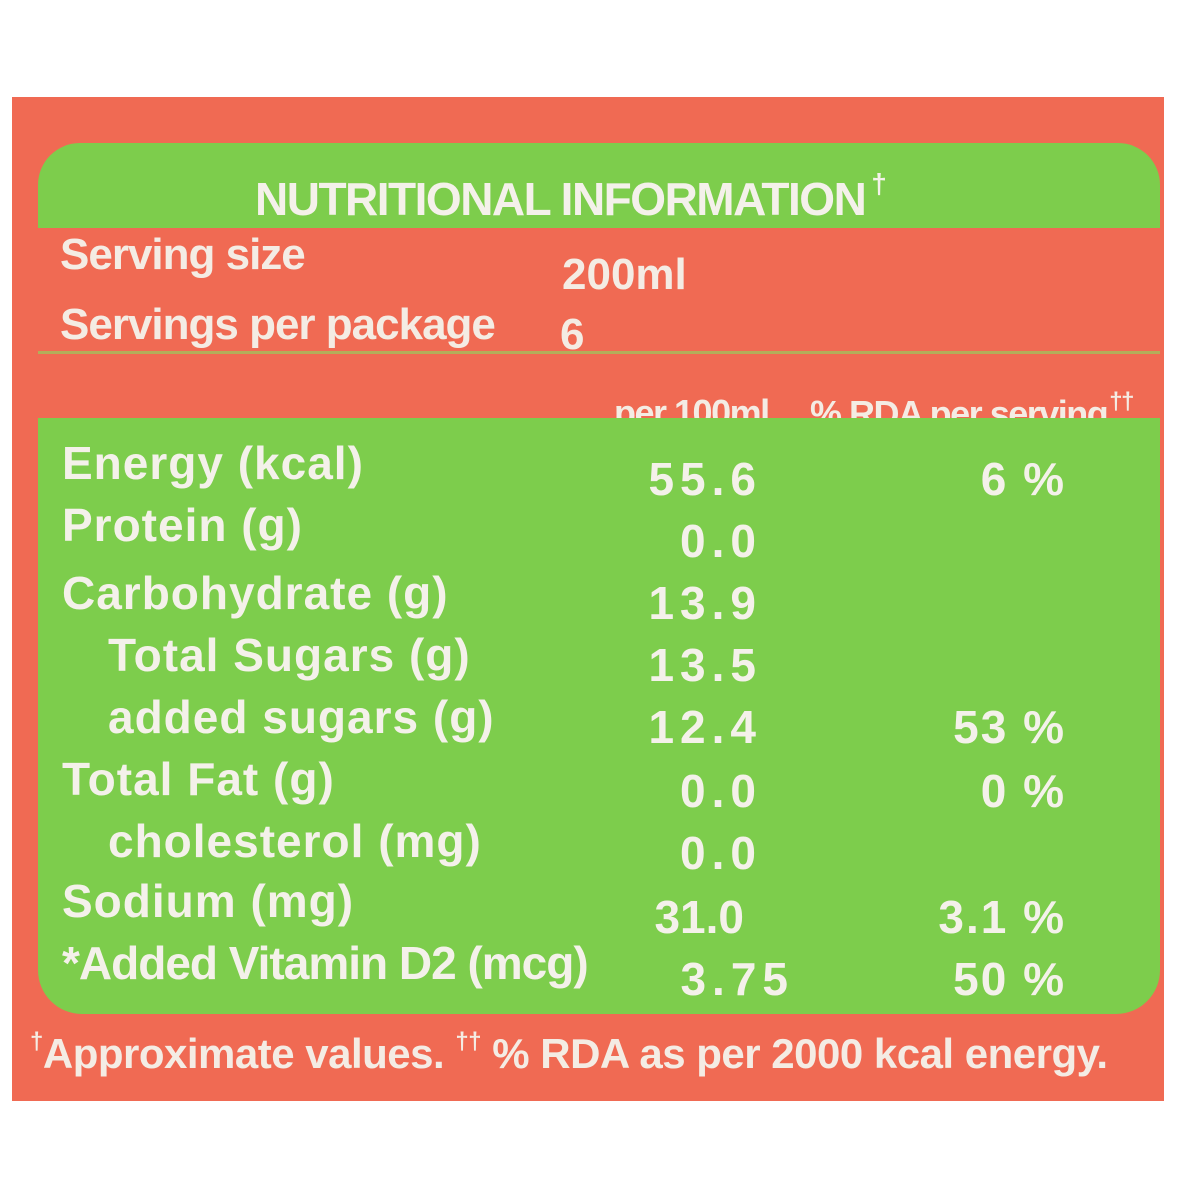  What do you see at coordinates (572, 334) in the screenshot?
I see `servings-per-package-value: 6` at bounding box center [572, 334].